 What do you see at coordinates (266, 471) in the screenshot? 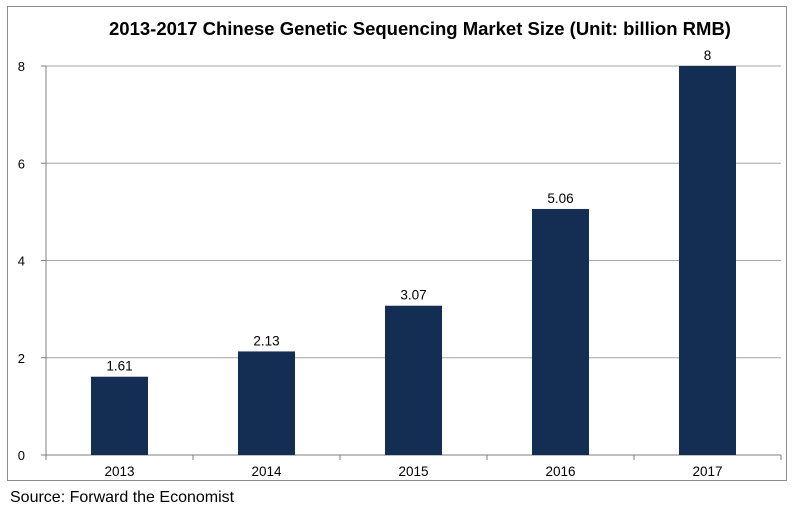
I see `x-tick-label: 2014` at bounding box center [266, 471].